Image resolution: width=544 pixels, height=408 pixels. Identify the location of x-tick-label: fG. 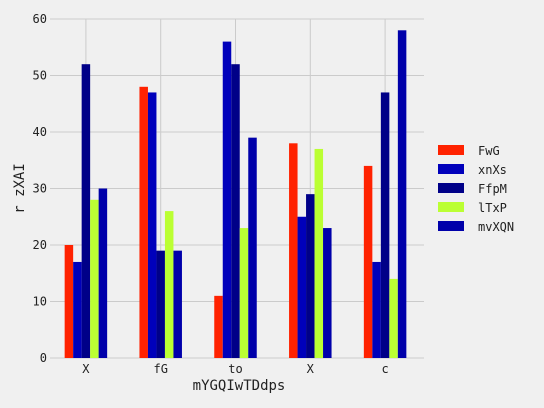
(160, 369).